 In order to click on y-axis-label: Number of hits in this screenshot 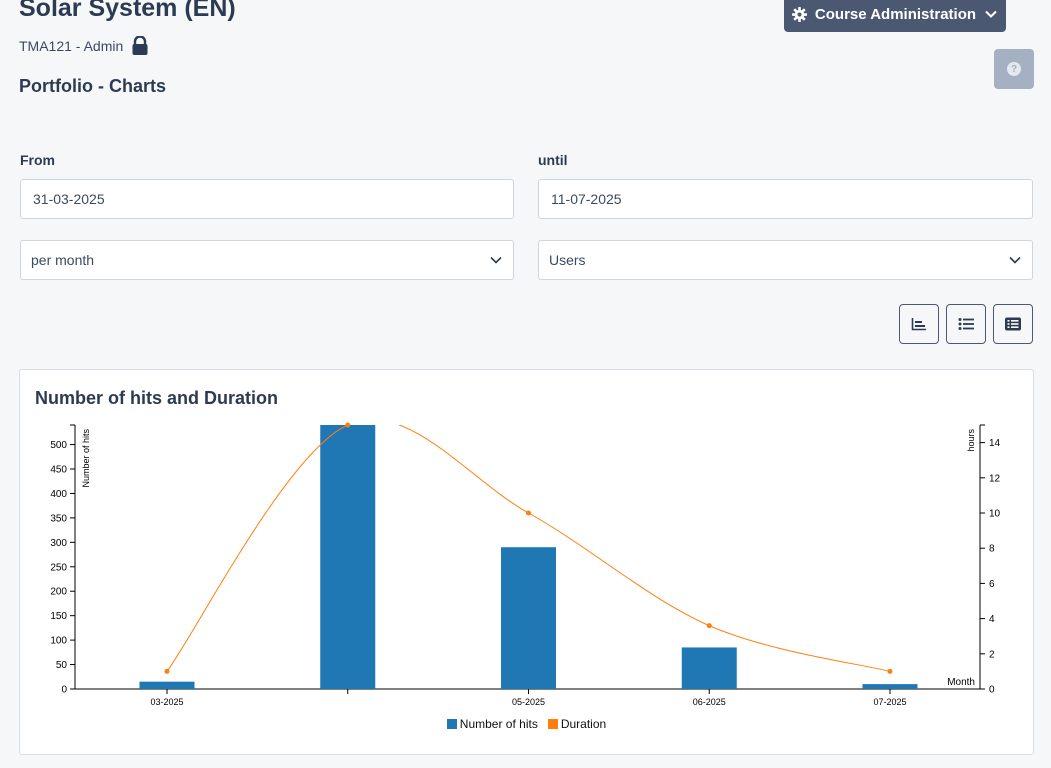, I will do `click(86, 458)`.